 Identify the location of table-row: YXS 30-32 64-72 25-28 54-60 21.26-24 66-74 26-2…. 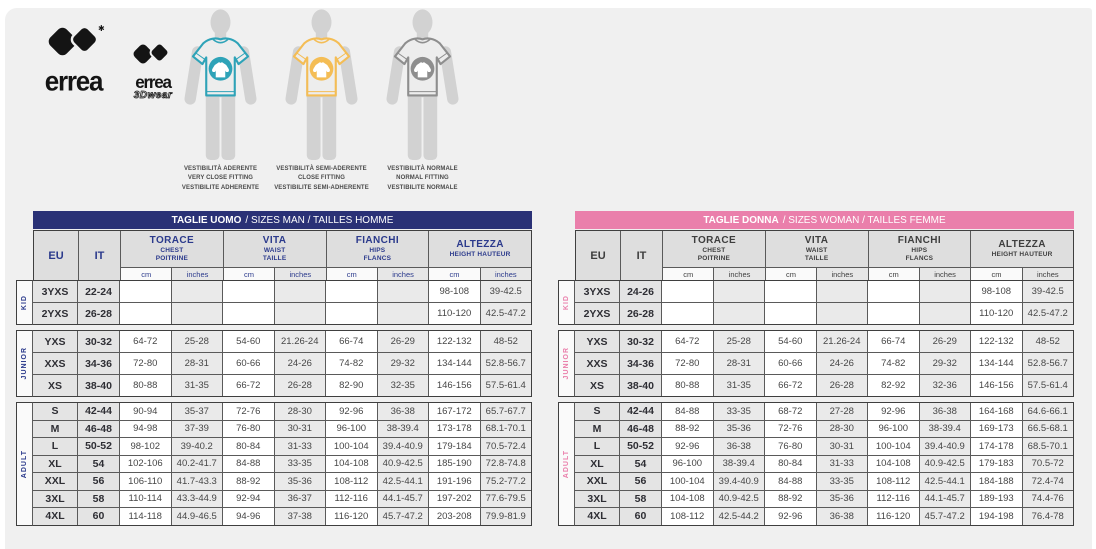
(824, 341).